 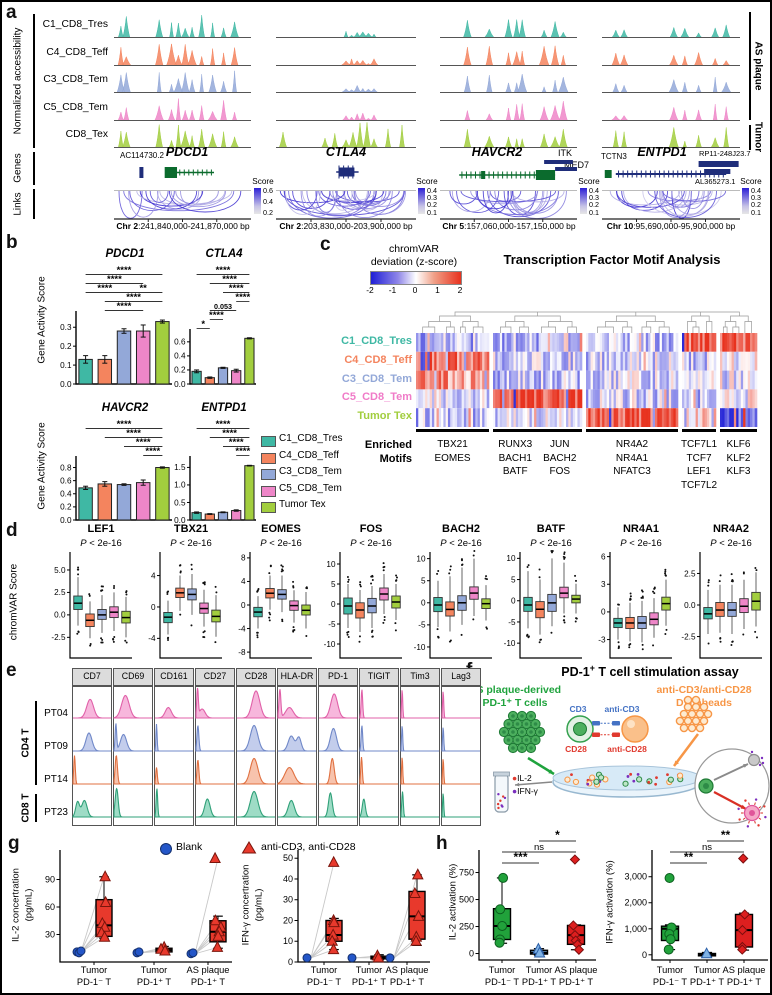 What do you see at coordinates (183, 226) in the screenshot?
I see `a-coord-0: Chr 2:241,840,000-241,870,000 bp` at bounding box center [183, 226].